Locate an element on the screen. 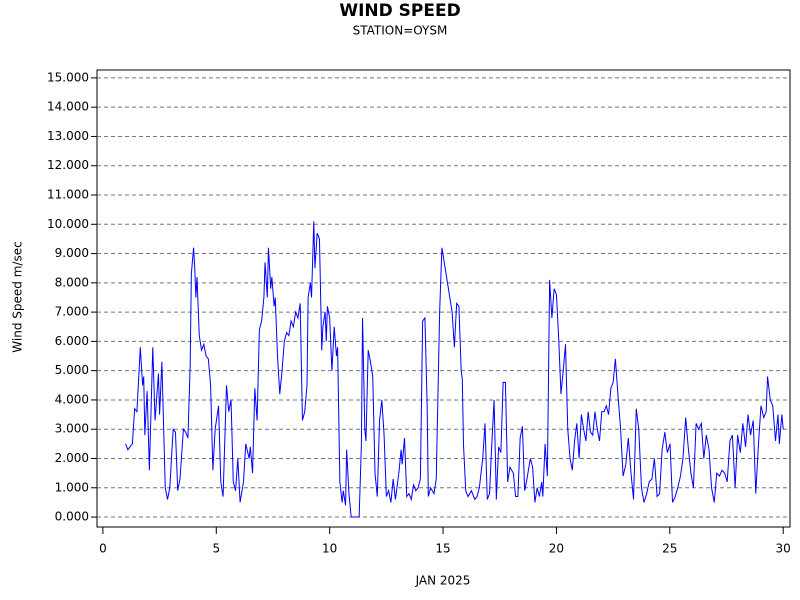 This screenshot has width=800, height=600. y-tick-label: 10.000 is located at coordinates (68, 224).